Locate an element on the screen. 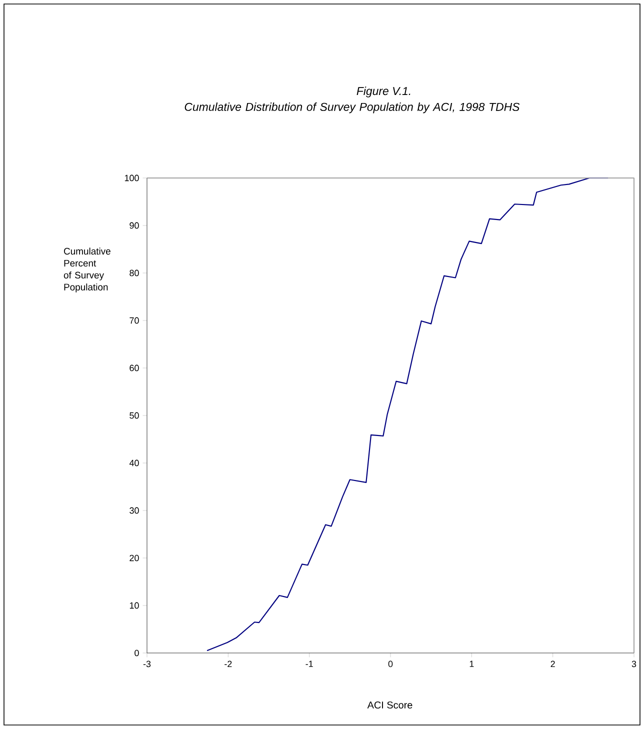  y-tick-label: 0 is located at coordinates (136, 653).